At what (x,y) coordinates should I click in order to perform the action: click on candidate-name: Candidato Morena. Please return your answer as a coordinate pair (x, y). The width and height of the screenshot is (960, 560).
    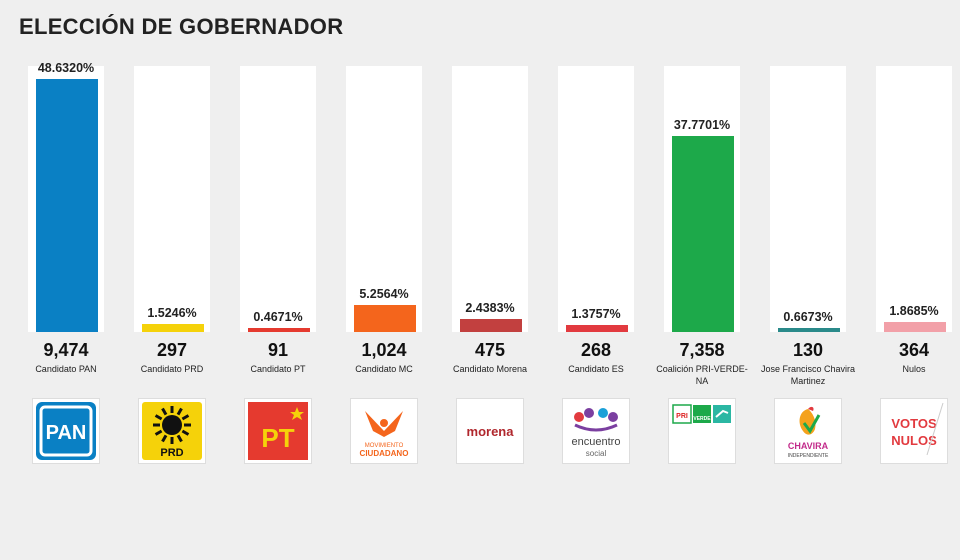
    Looking at the image, I should click on (490, 369).